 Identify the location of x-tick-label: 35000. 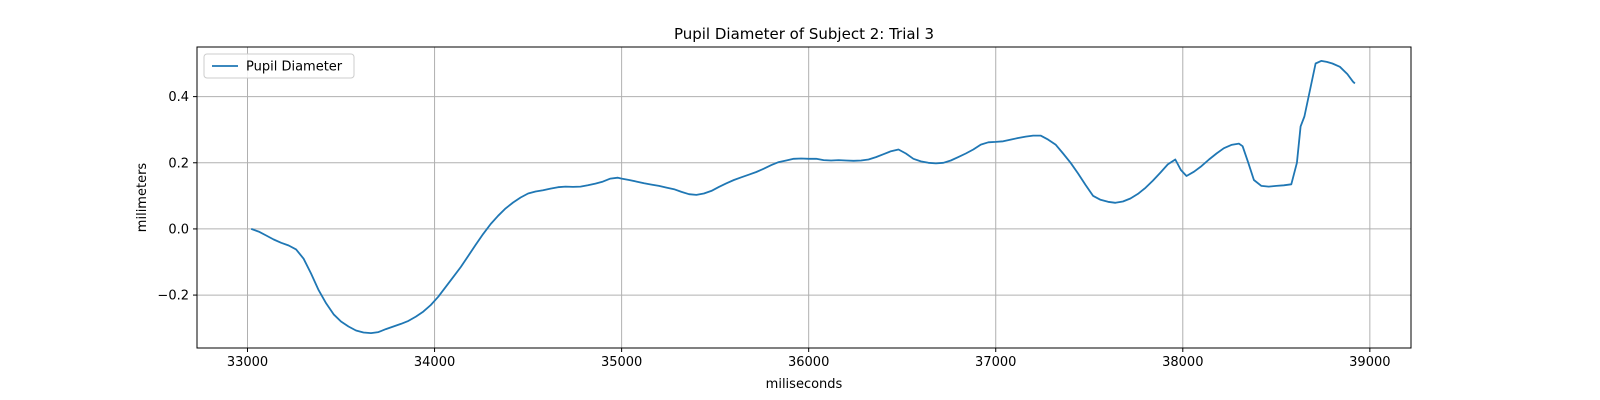
(621, 362).